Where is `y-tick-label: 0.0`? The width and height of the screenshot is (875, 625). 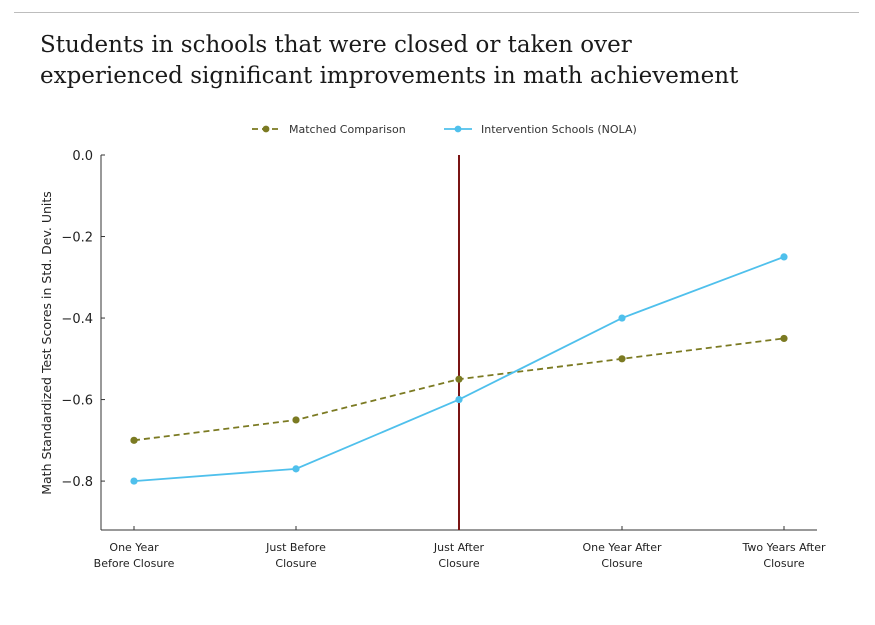 y-tick-label: 0.0 is located at coordinates (82, 156).